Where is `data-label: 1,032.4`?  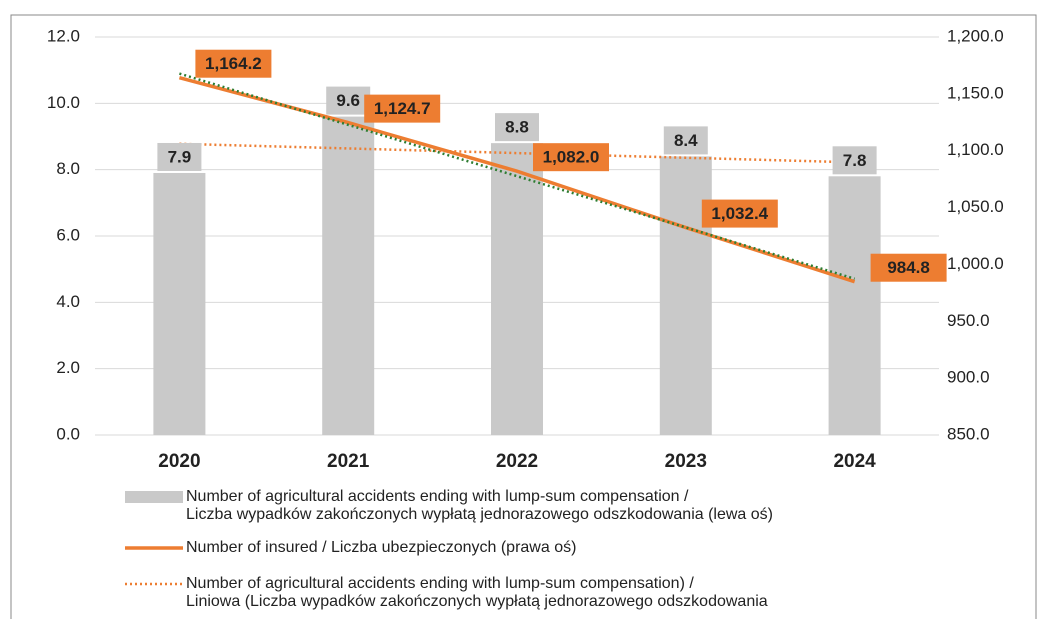
data-label: 1,032.4 is located at coordinates (739, 213).